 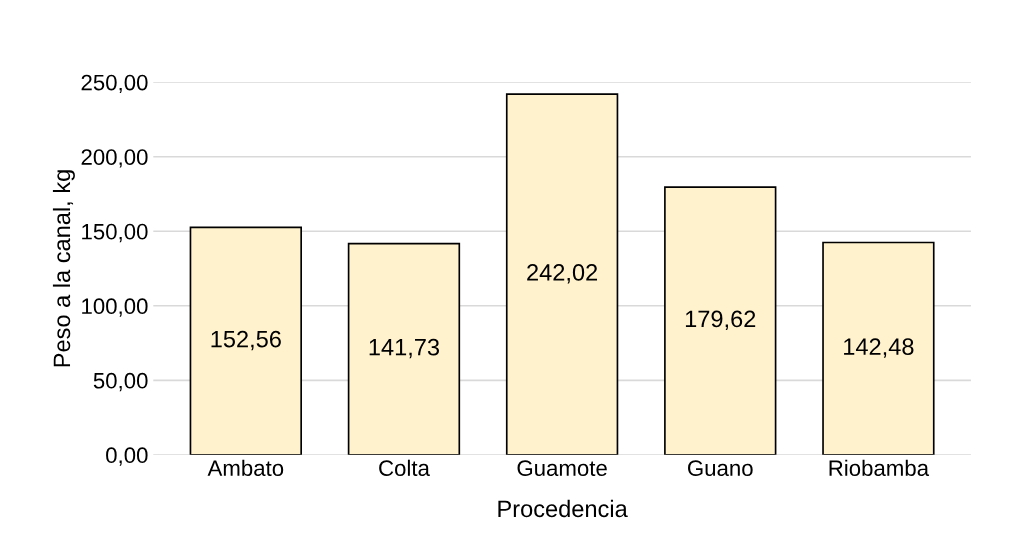 I want to click on x-tick-label: Colta, so click(x=404, y=468).